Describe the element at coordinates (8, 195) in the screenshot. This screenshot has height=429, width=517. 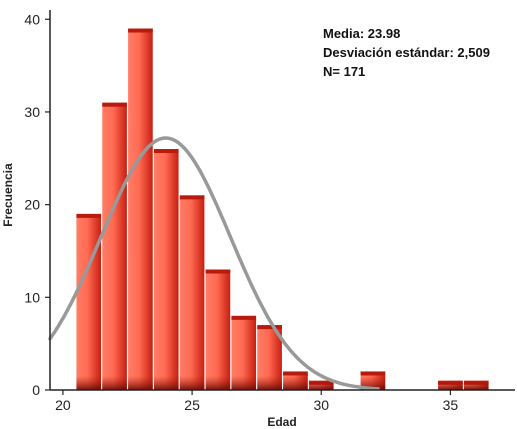
I see `y-axis-title: Frecuencia` at that location.